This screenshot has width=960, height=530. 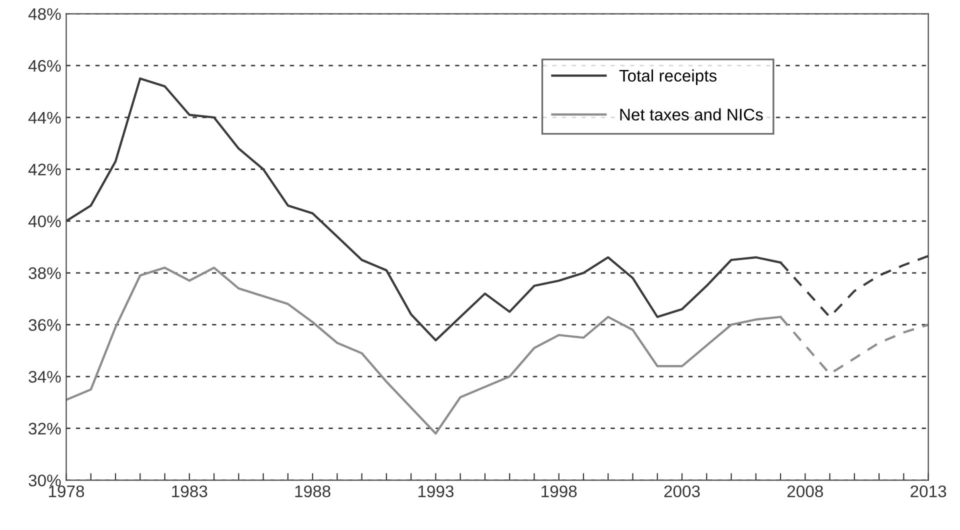 I want to click on y-tick-label: 40%, so click(x=44, y=221).